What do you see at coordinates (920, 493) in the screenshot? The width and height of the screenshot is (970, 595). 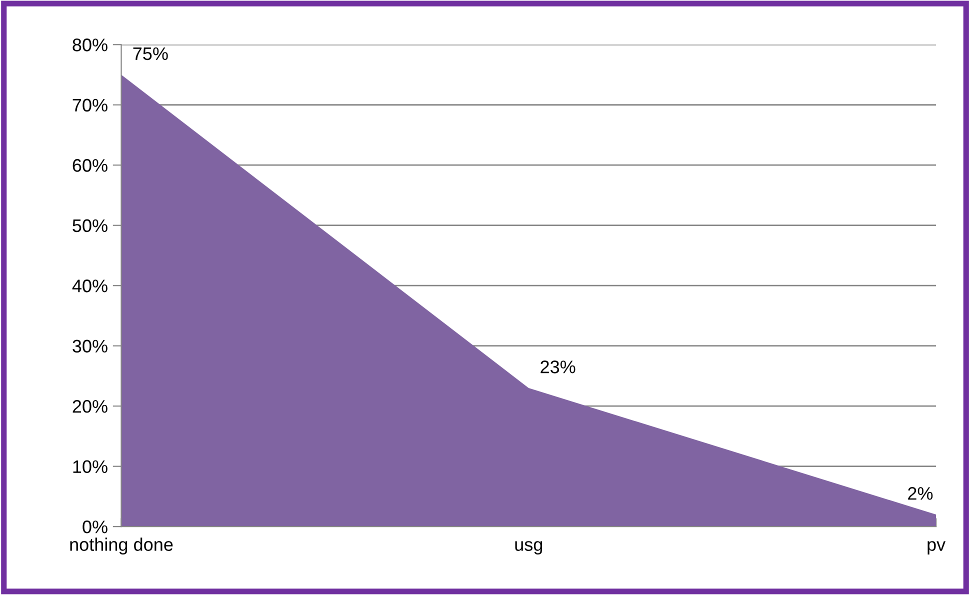 I see `text: 2%` at bounding box center [920, 493].